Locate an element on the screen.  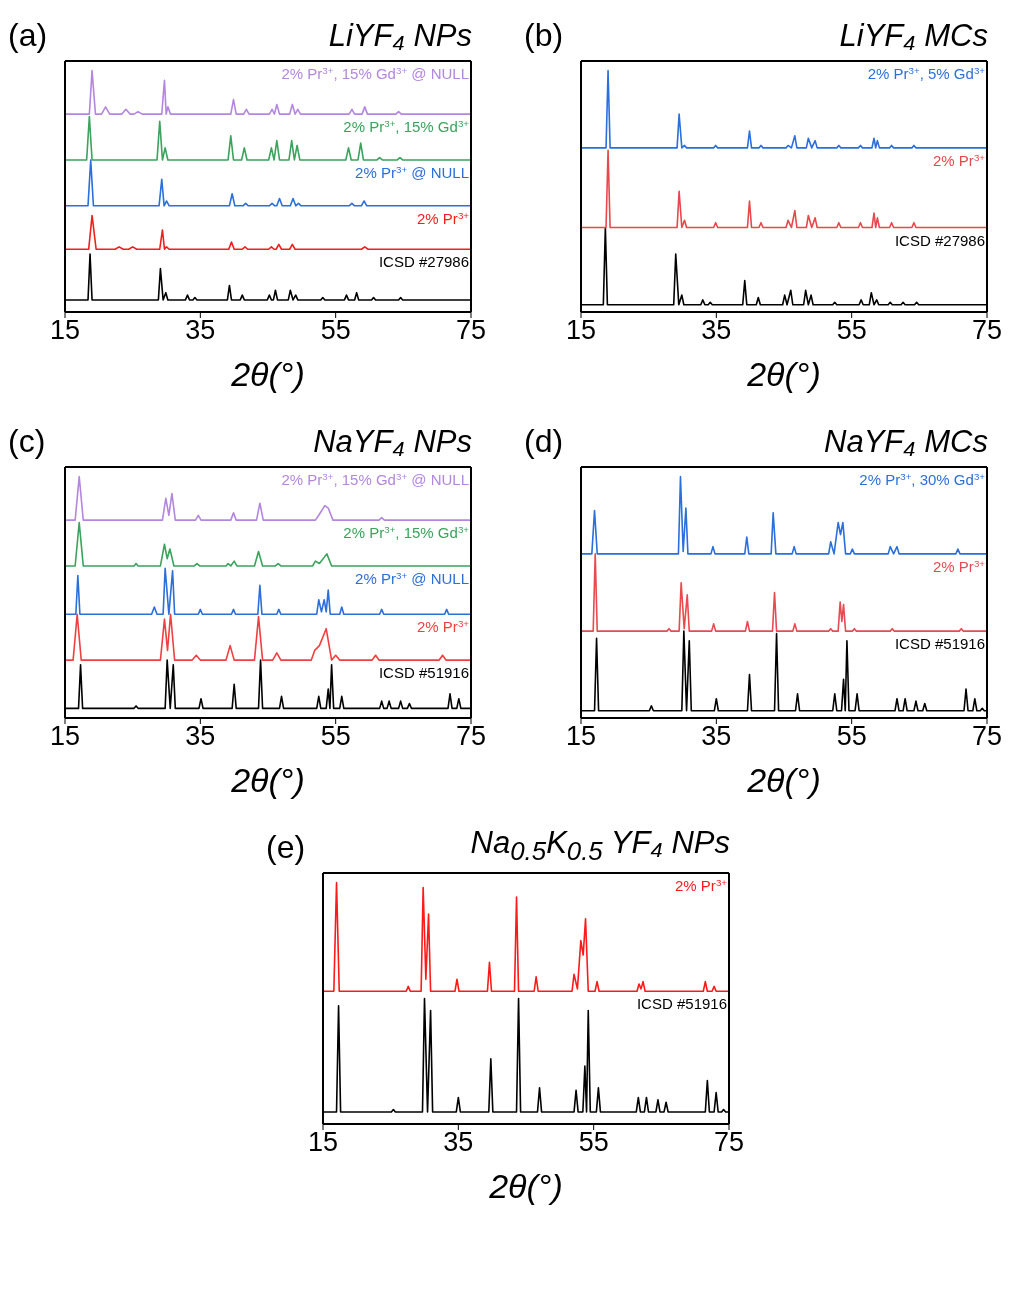
text: (a) is located at coordinates (28, 35).